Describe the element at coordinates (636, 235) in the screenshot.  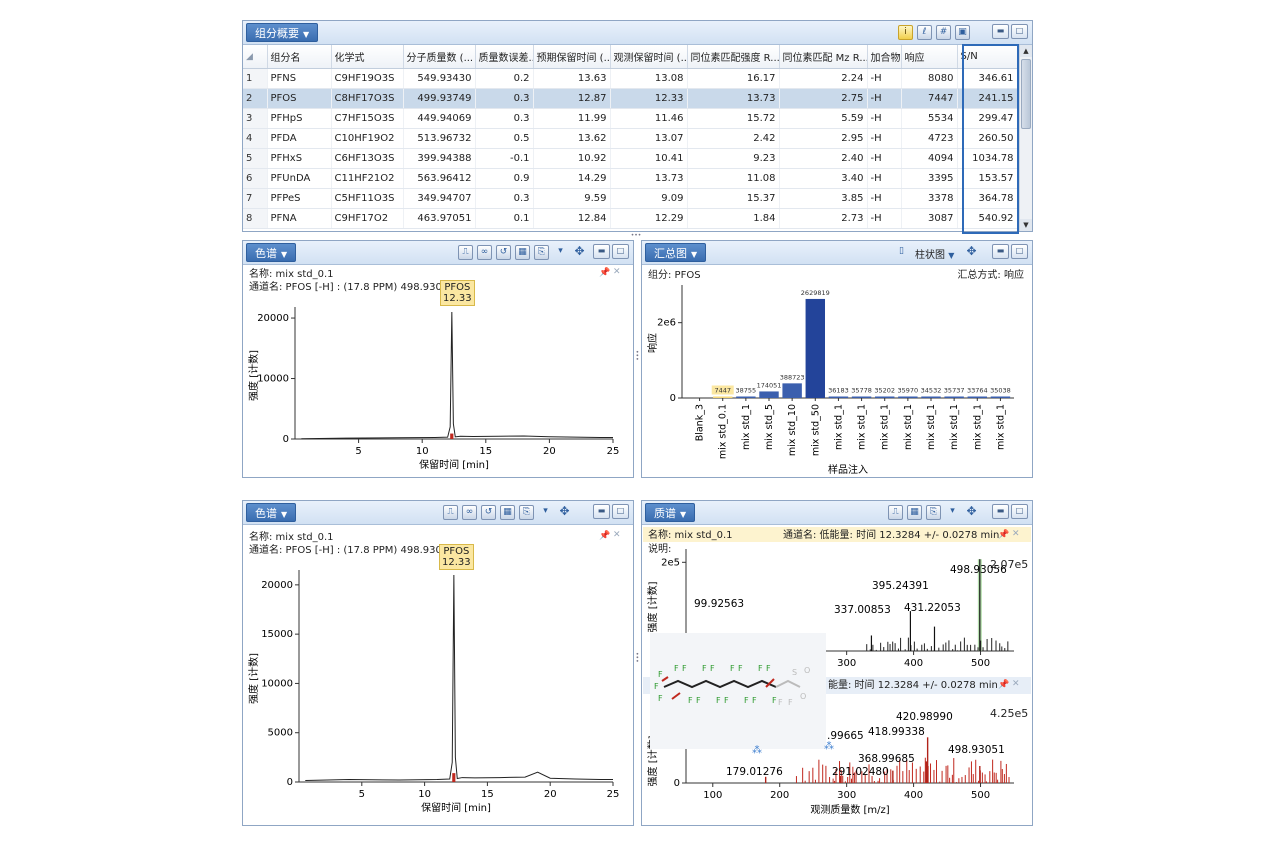
I see `horizontal-splitter: •••` at that location.